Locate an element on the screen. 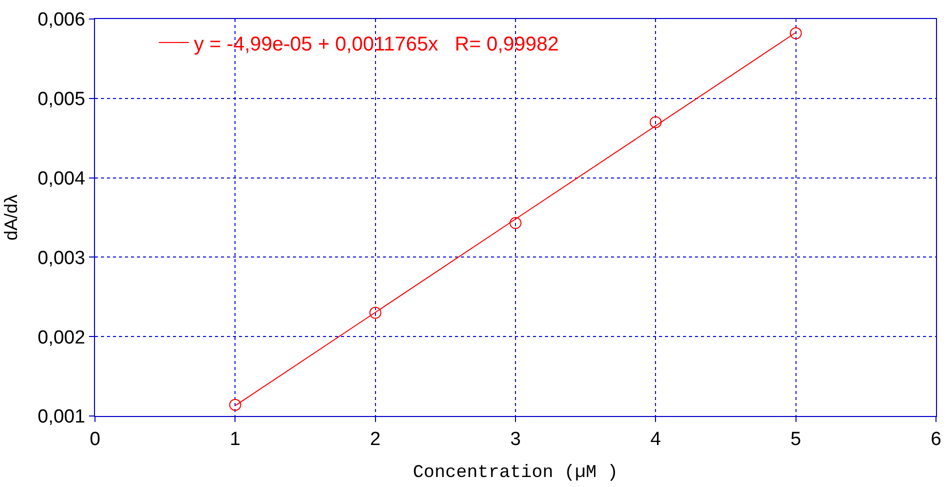 This screenshot has height=487, width=951. x-axis-title: Concentration (µM ) is located at coordinates (515, 472).